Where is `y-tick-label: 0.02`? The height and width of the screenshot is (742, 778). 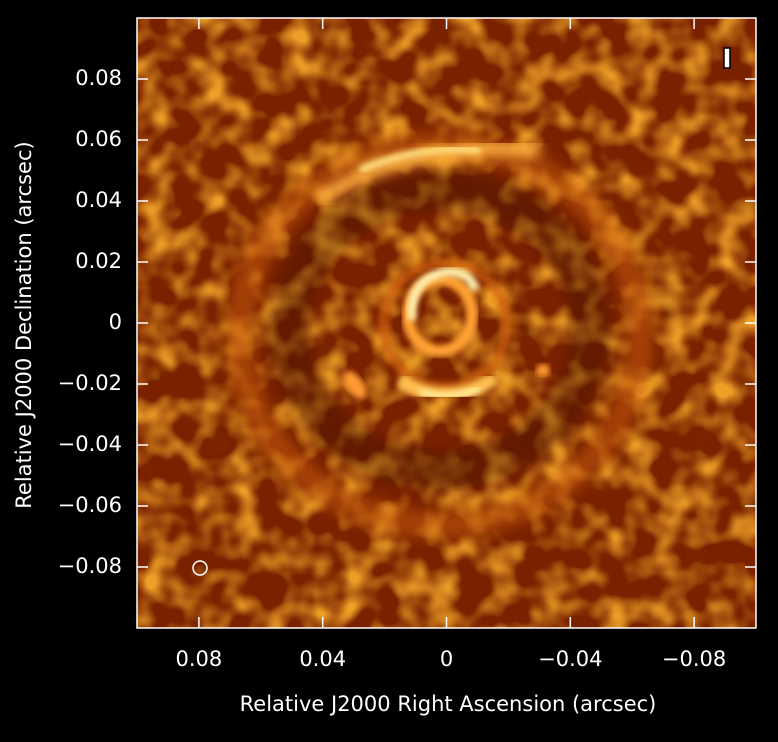
y-tick-label: 0.02 is located at coordinates (98, 261).